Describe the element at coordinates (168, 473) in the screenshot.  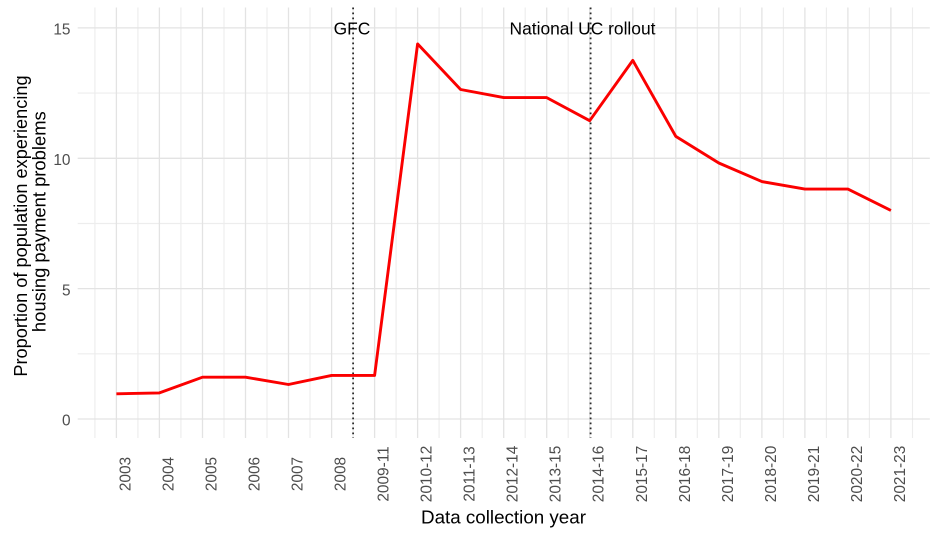
I see `svg-text: 2004` at that location.